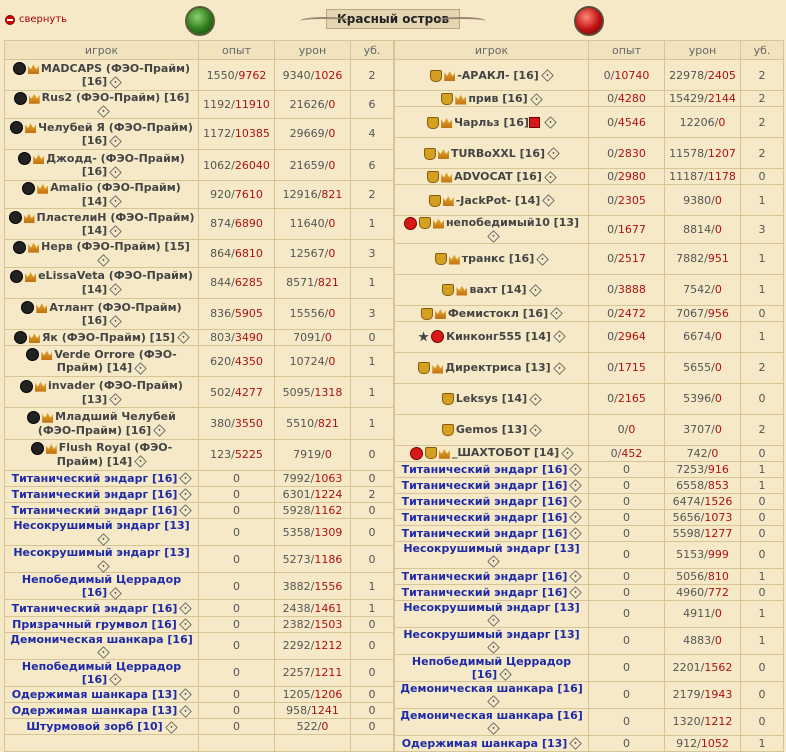 The width and height of the screenshot is (786, 752). What do you see at coordinates (498, 367) in the screenshot?
I see `player-name: Директриса [13]` at bounding box center [498, 367].